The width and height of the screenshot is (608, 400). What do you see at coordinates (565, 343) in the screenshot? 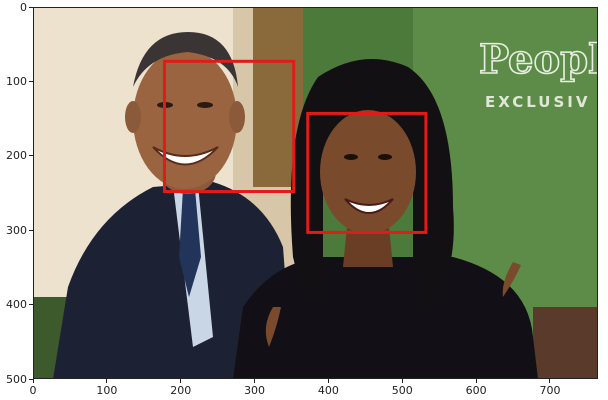
I see `bg-floor-right` at bounding box center [565, 343].